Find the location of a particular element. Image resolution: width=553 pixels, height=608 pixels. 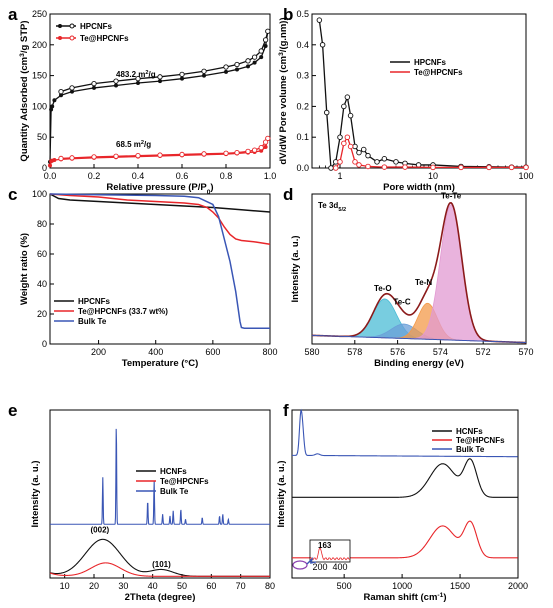

x-tick-label: 1.0 is located at coordinates (270, 176).